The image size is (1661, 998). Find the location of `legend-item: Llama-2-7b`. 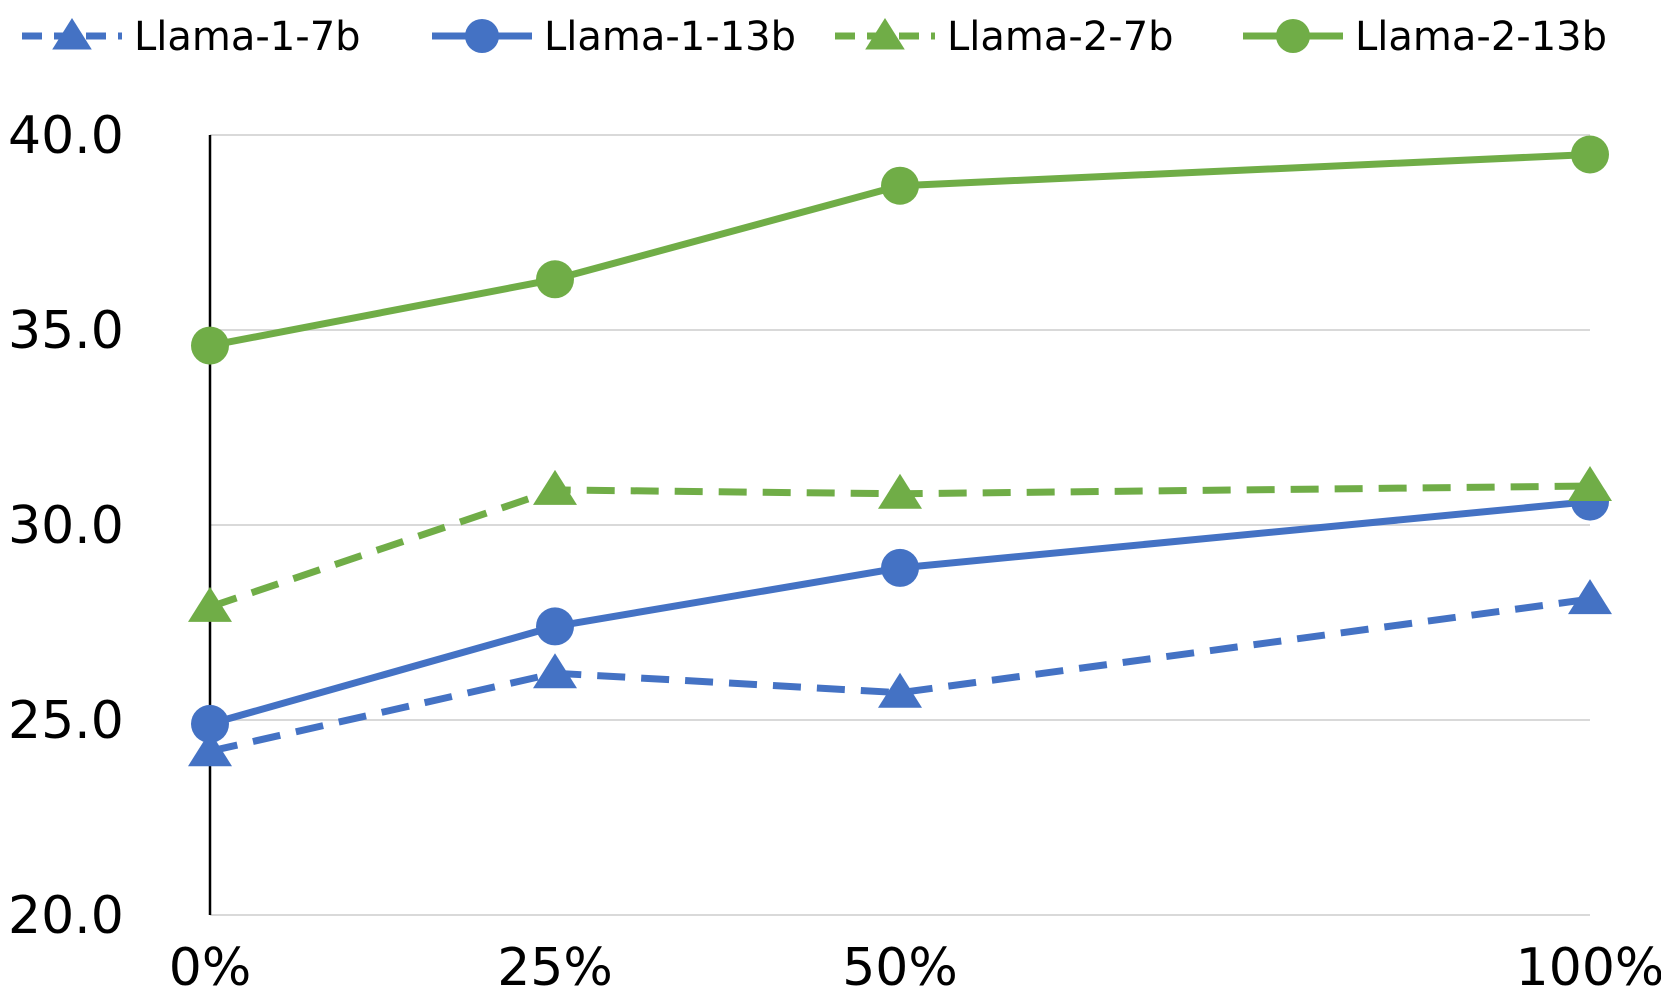

legend-item: Llama-2-7b is located at coordinates (1004, 37).